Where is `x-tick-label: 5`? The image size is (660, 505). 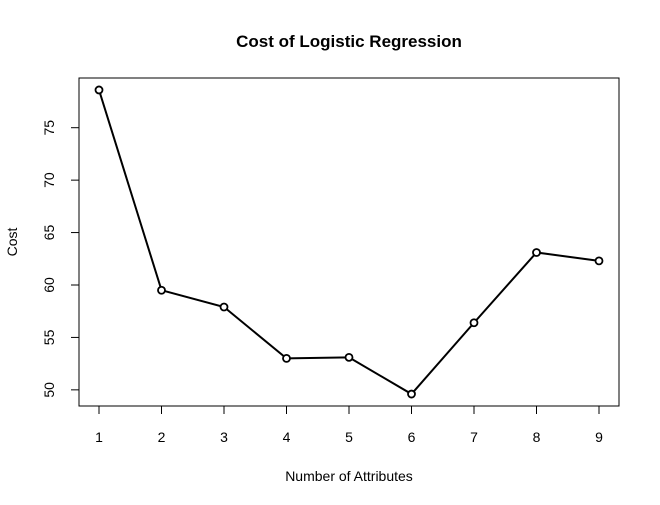
x-tick-label: 5 is located at coordinates (349, 437).